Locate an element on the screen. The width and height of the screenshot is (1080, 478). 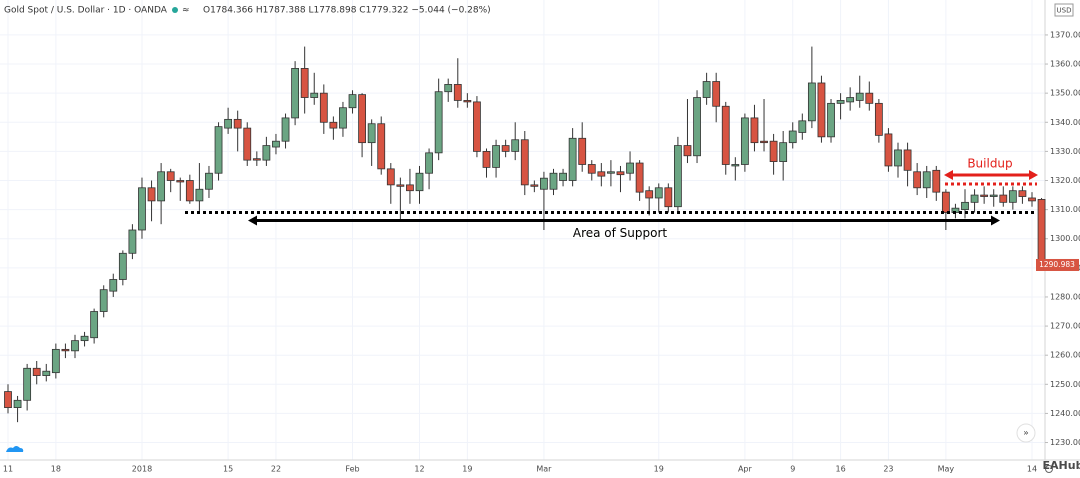
y-tick-label: 1320.000 is located at coordinates (1065, 180).